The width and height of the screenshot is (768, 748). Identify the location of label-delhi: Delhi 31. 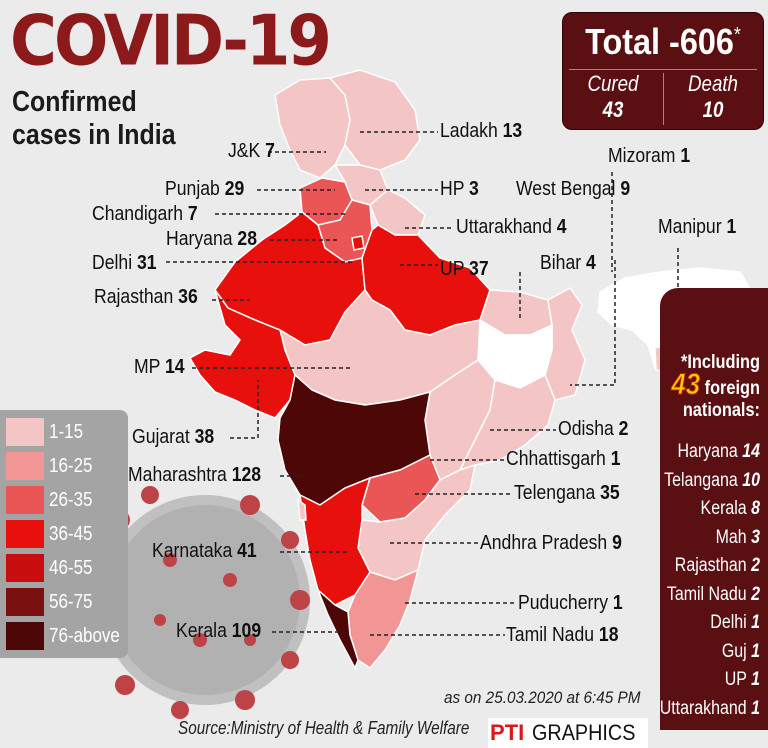
(124, 263).